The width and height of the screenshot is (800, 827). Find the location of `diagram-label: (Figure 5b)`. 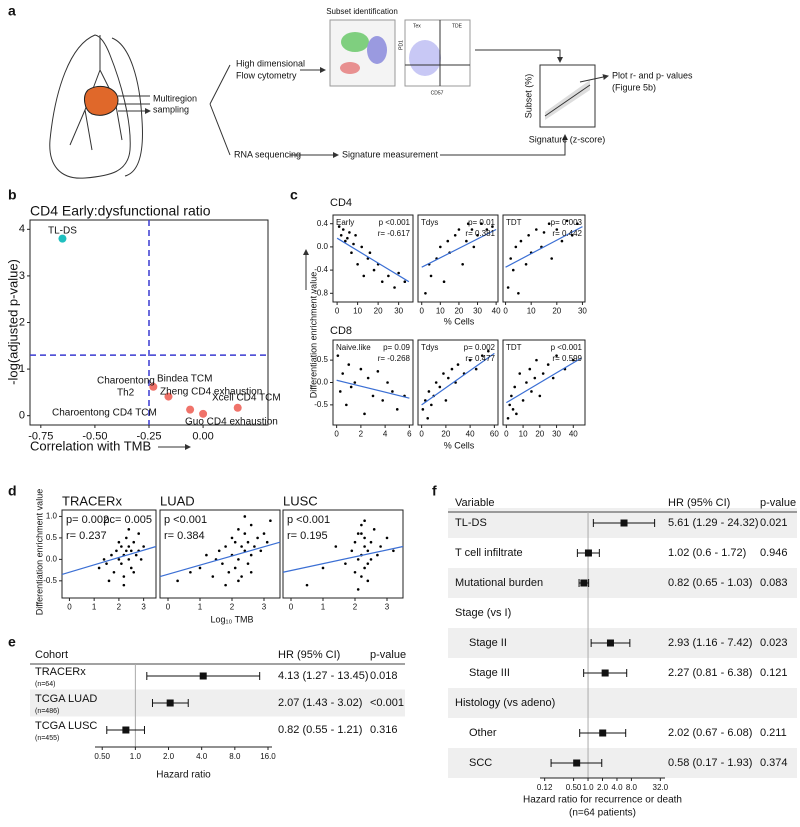

diagram-label: (Figure 5b) is located at coordinates (634, 87).